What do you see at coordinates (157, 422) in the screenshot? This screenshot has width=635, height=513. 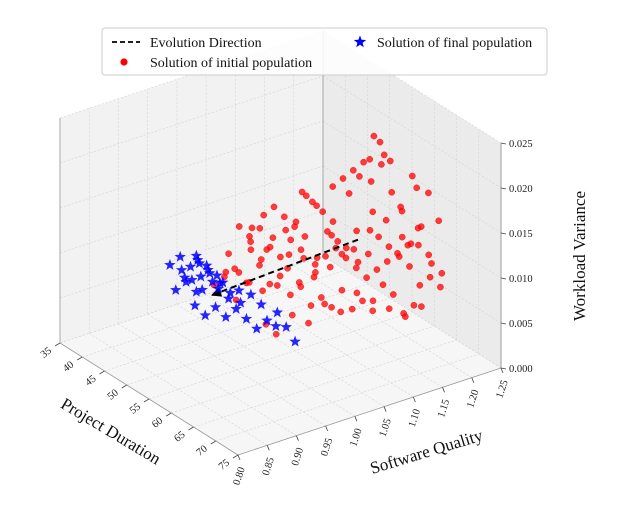 I see `x-tick-label: 60` at bounding box center [157, 422].